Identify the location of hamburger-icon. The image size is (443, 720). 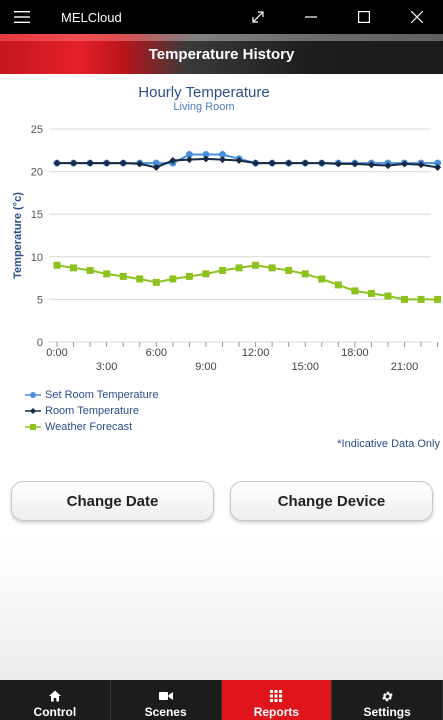
(22, 17).